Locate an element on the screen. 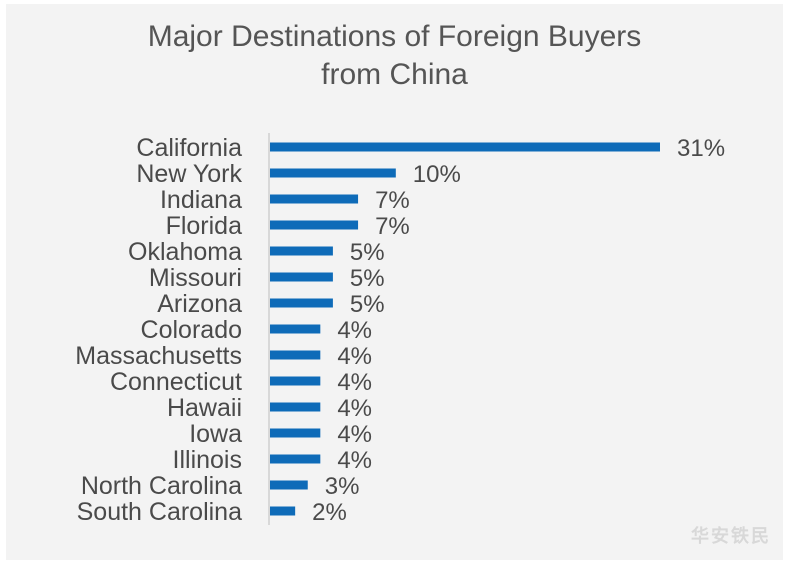  category-label: Florida is located at coordinates (204, 226).